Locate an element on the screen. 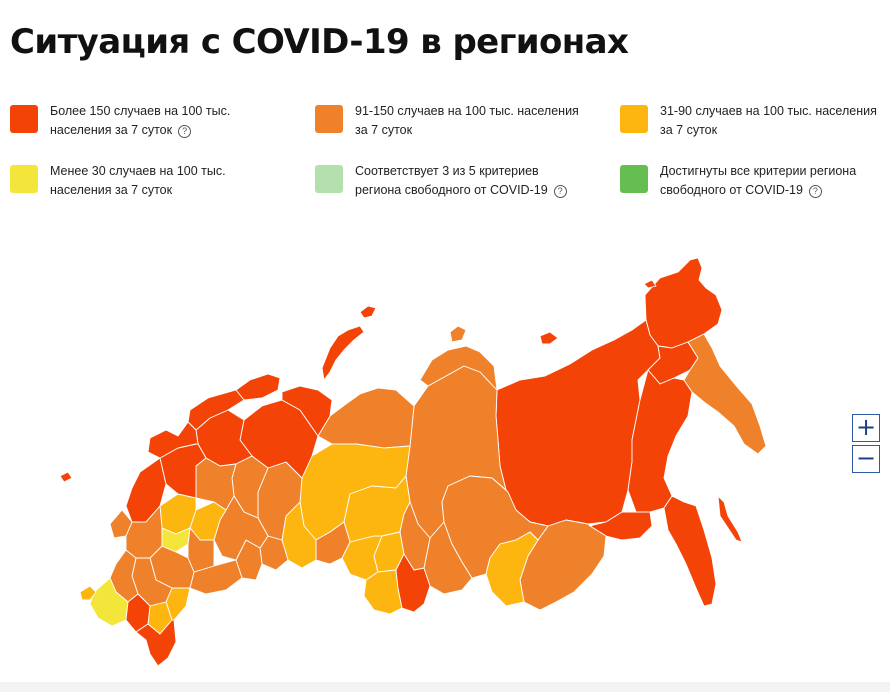  region-franz-josef is located at coordinates (368, 312).